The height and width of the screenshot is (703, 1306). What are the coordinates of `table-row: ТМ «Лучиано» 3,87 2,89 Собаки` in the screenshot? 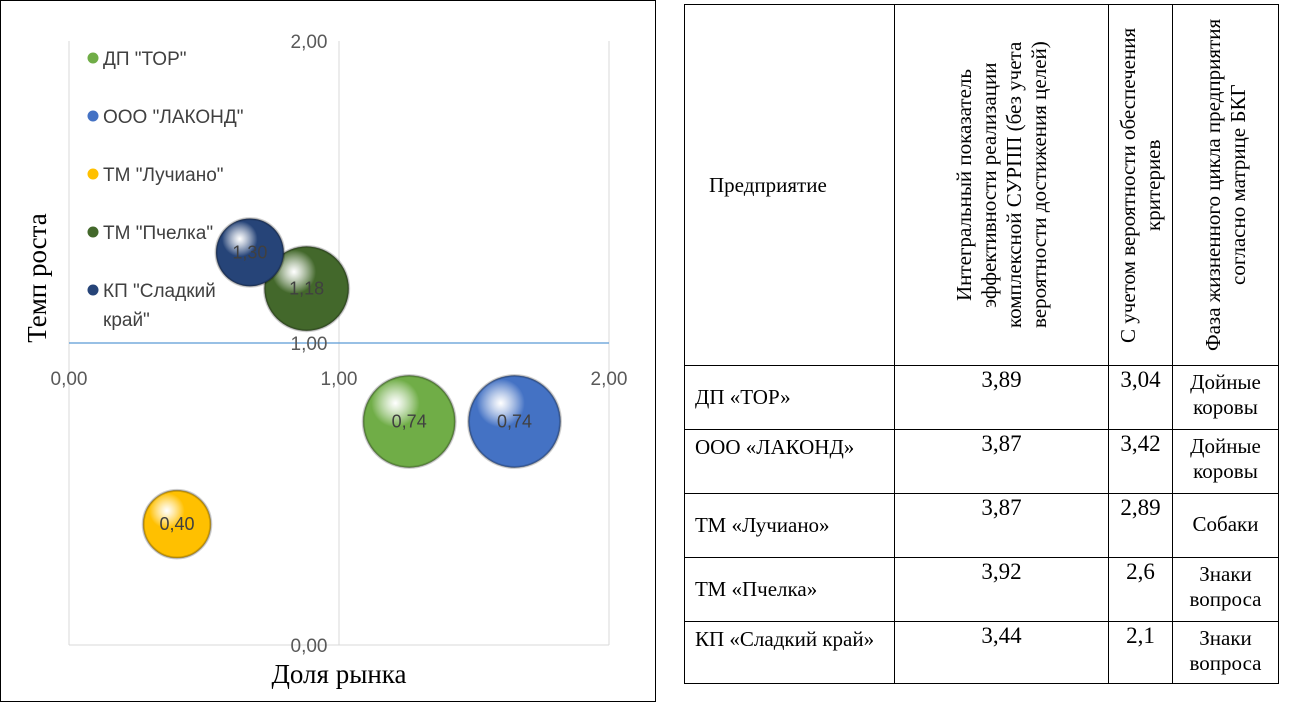 It's located at (981, 525).